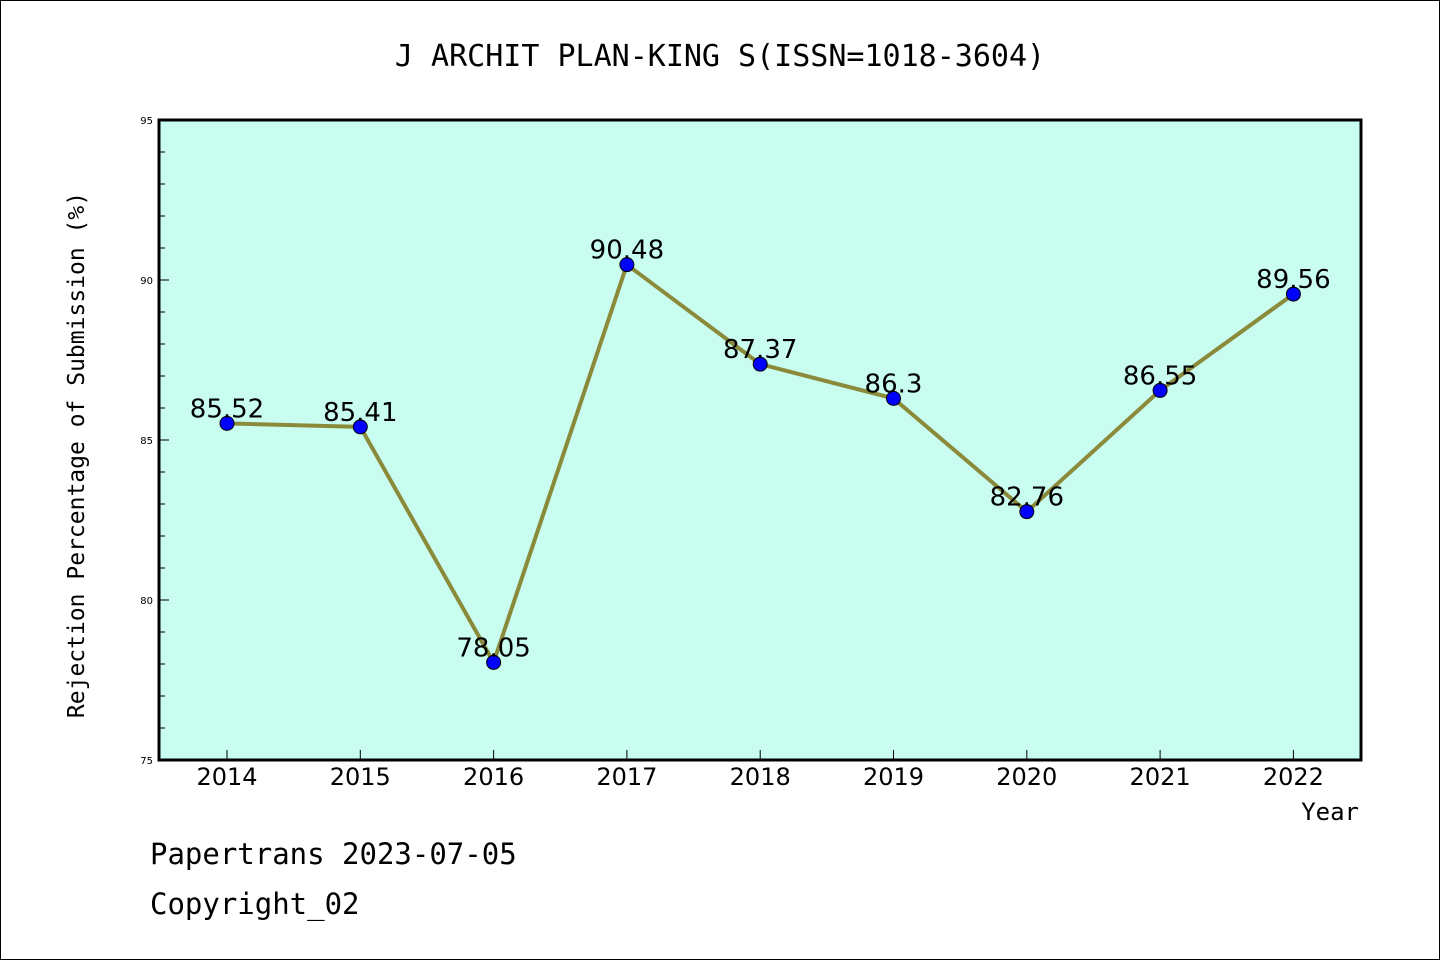 The image size is (1440, 960). Describe the element at coordinates (494, 662) in the screenshot. I see `data-point-2016` at that location.